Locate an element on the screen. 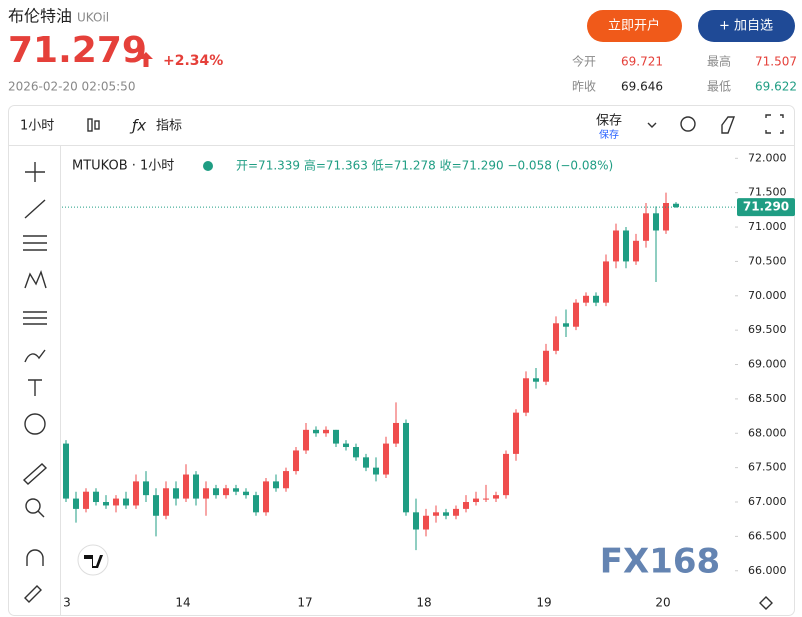  y-tick-label: 67.000 is located at coordinates (767, 501).